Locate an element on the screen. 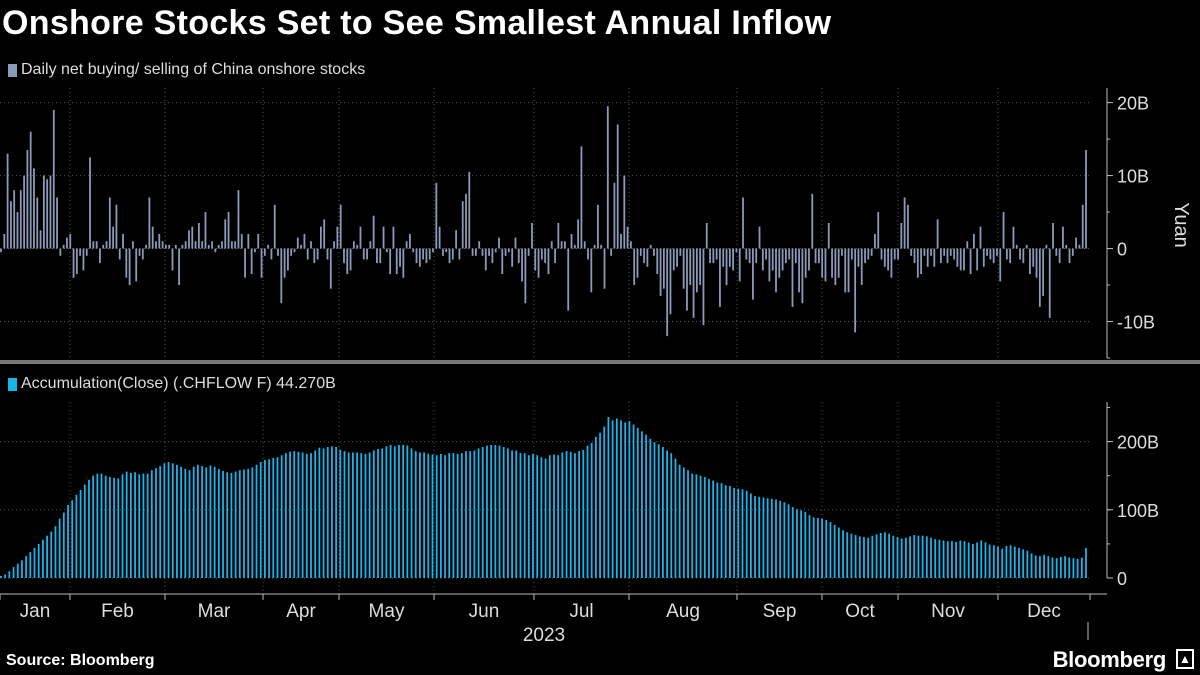 The image size is (1200, 675). daily-tick-label: 10B is located at coordinates (1133, 177).